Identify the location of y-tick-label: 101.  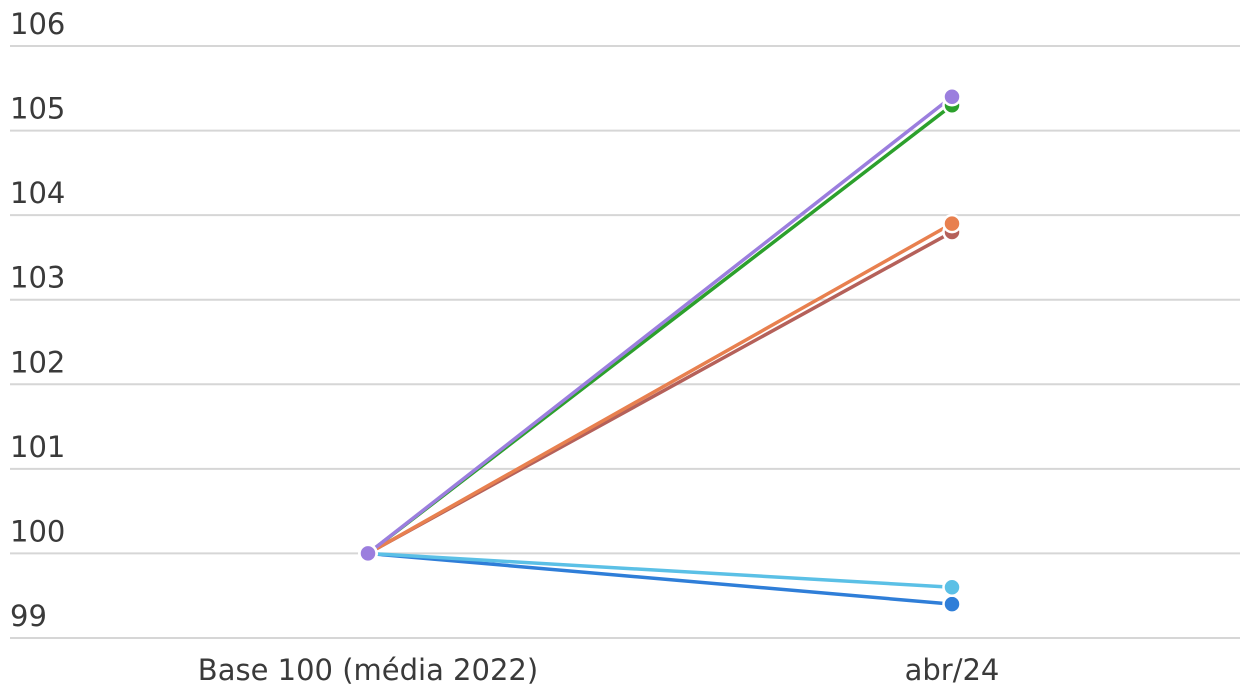
(37, 447).